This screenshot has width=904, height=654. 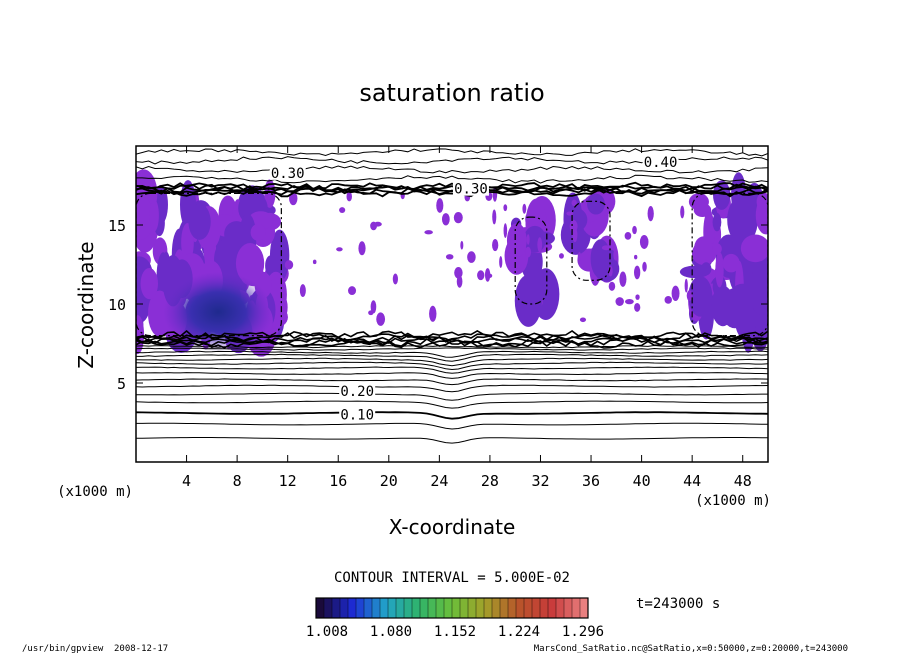 I want to click on contour-label: 0.40, so click(x=661, y=163).